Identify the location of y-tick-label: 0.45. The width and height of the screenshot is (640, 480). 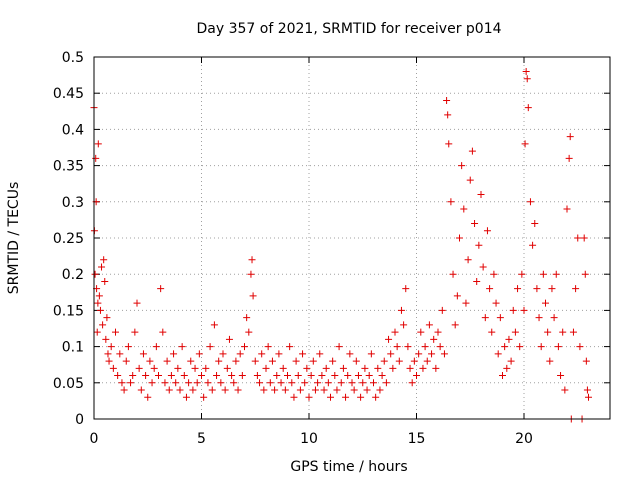
(68, 94).